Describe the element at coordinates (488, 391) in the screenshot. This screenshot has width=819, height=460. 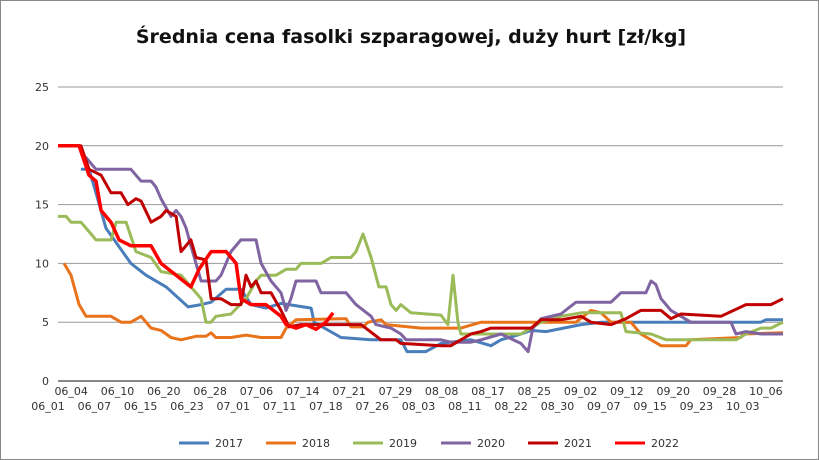
I see `x-tick-label: 08_17` at that location.